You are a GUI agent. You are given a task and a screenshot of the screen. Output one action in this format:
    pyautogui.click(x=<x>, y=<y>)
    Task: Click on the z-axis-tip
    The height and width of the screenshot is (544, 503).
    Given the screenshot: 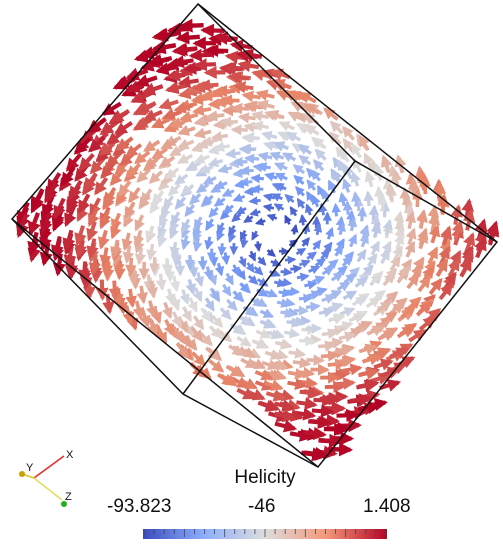 What is the action you would take?
    pyautogui.click(x=64, y=504)
    